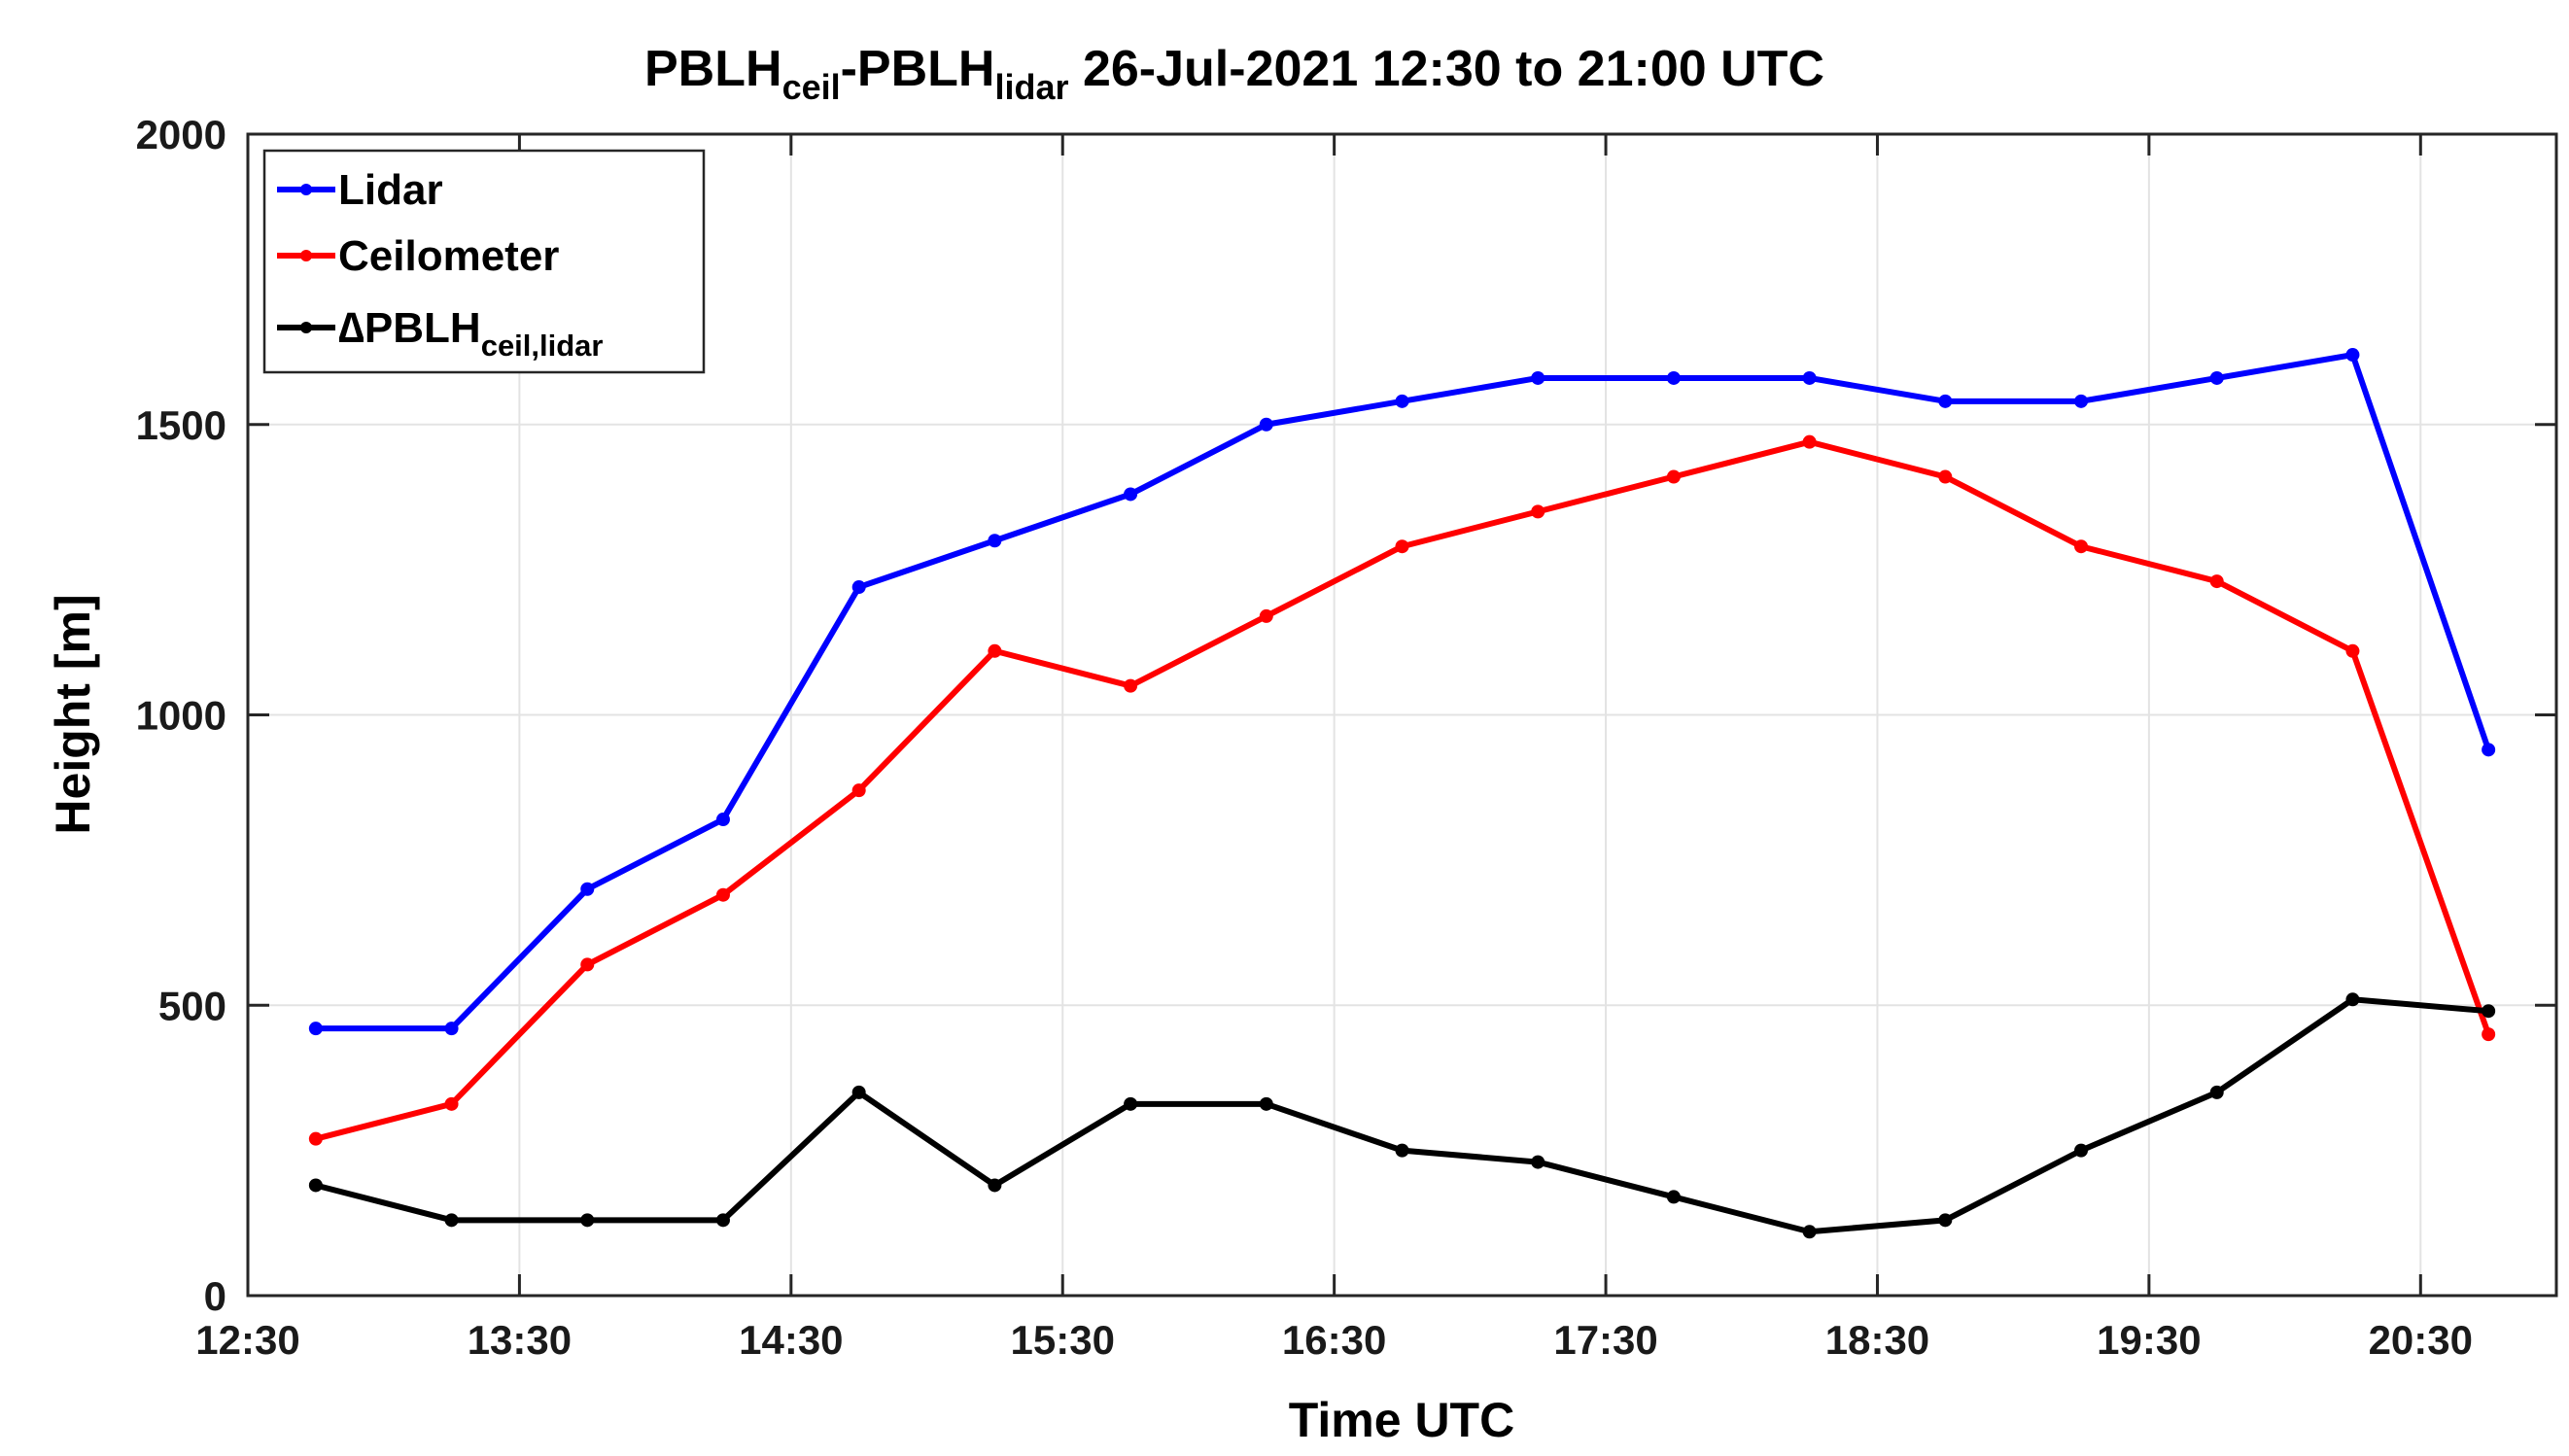  What do you see at coordinates (471, 333) in the screenshot?
I see `legend-label-delta: ∆PBLHceil,lidar` at bounding box center [471, 333].